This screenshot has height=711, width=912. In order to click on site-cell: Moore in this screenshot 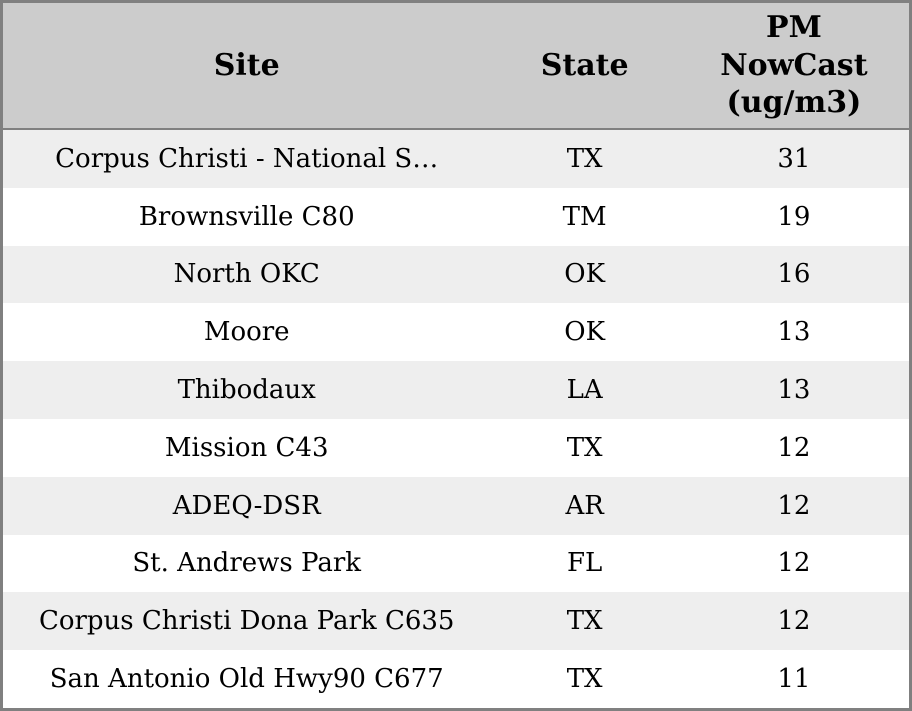, I will do `click(246, 332)`.